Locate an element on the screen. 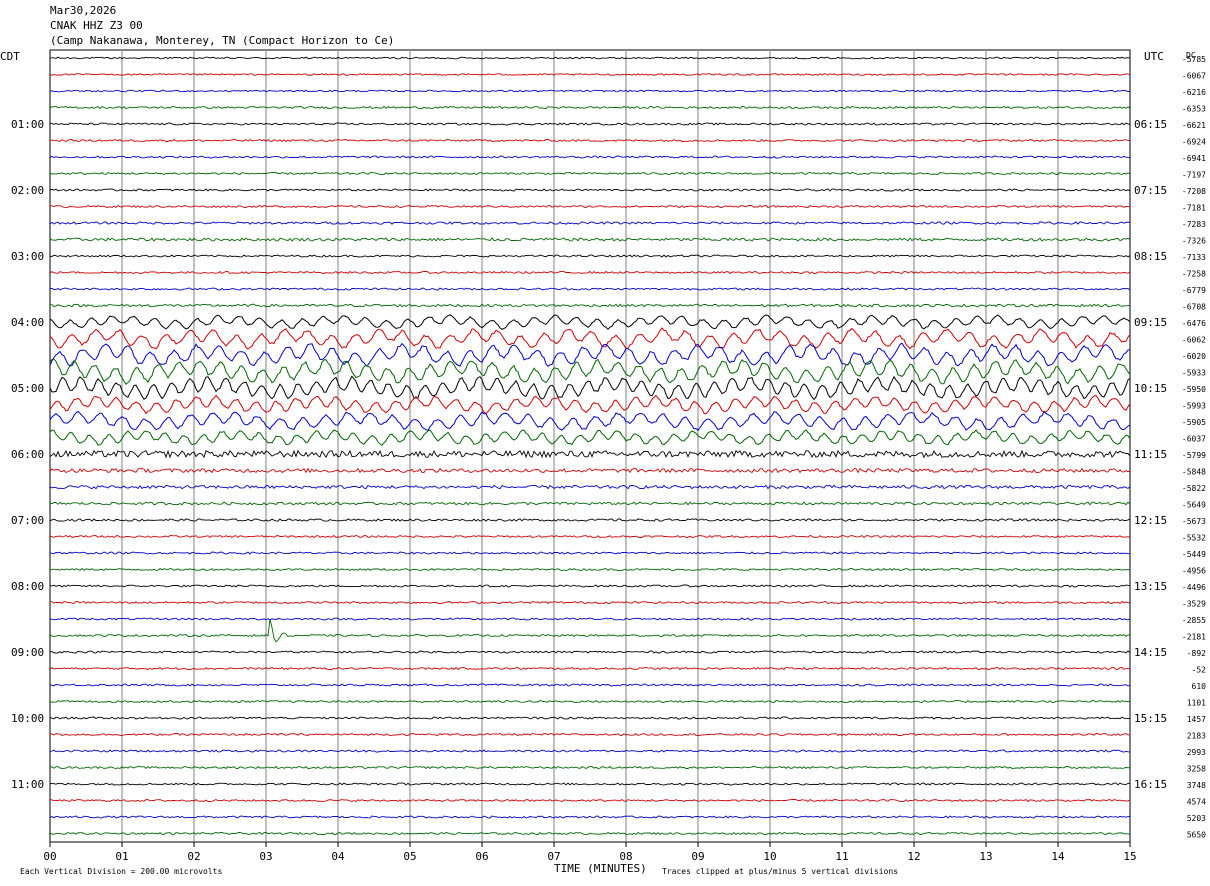  cdt-hour-label: 05:00 is located at coordinates (27, 388).